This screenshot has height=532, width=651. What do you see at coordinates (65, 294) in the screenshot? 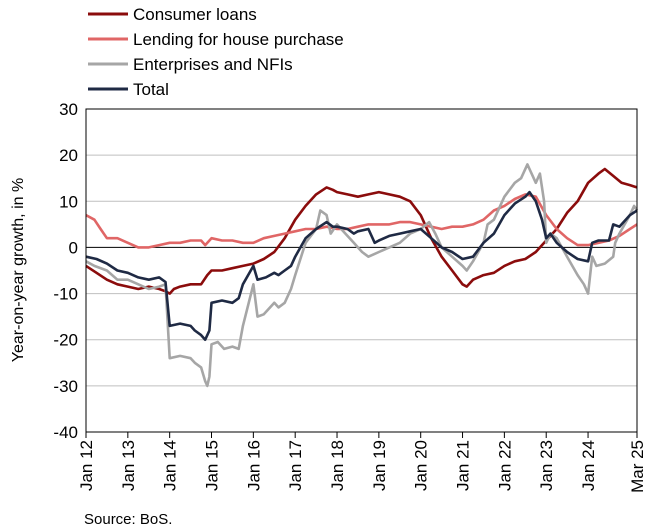
I see `y-tick-label: -10` at bounding box center [65, 294].